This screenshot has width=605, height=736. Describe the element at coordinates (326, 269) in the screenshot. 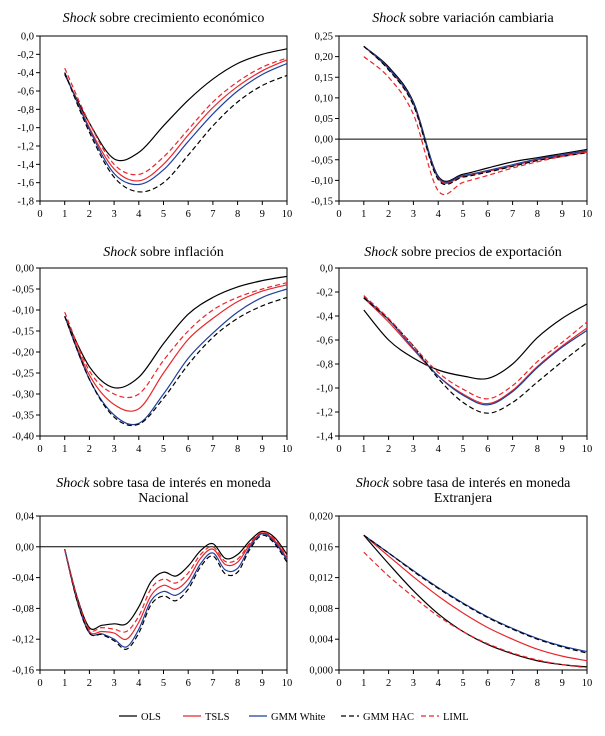

I see `y-tick-label: 0,0` at that location.